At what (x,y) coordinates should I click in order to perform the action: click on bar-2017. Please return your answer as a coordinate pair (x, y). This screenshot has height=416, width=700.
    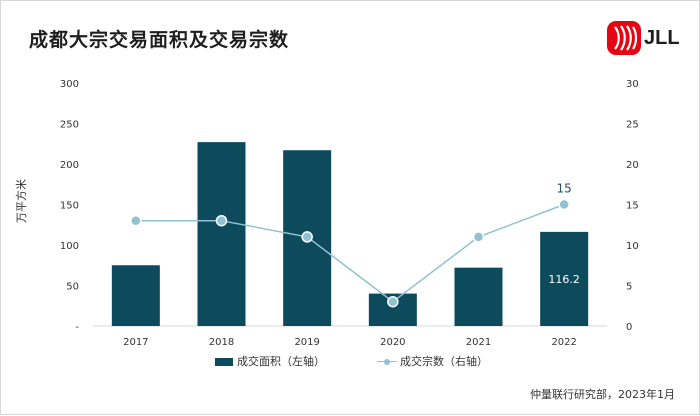
    Looking at the image, I should click on (135, 295).